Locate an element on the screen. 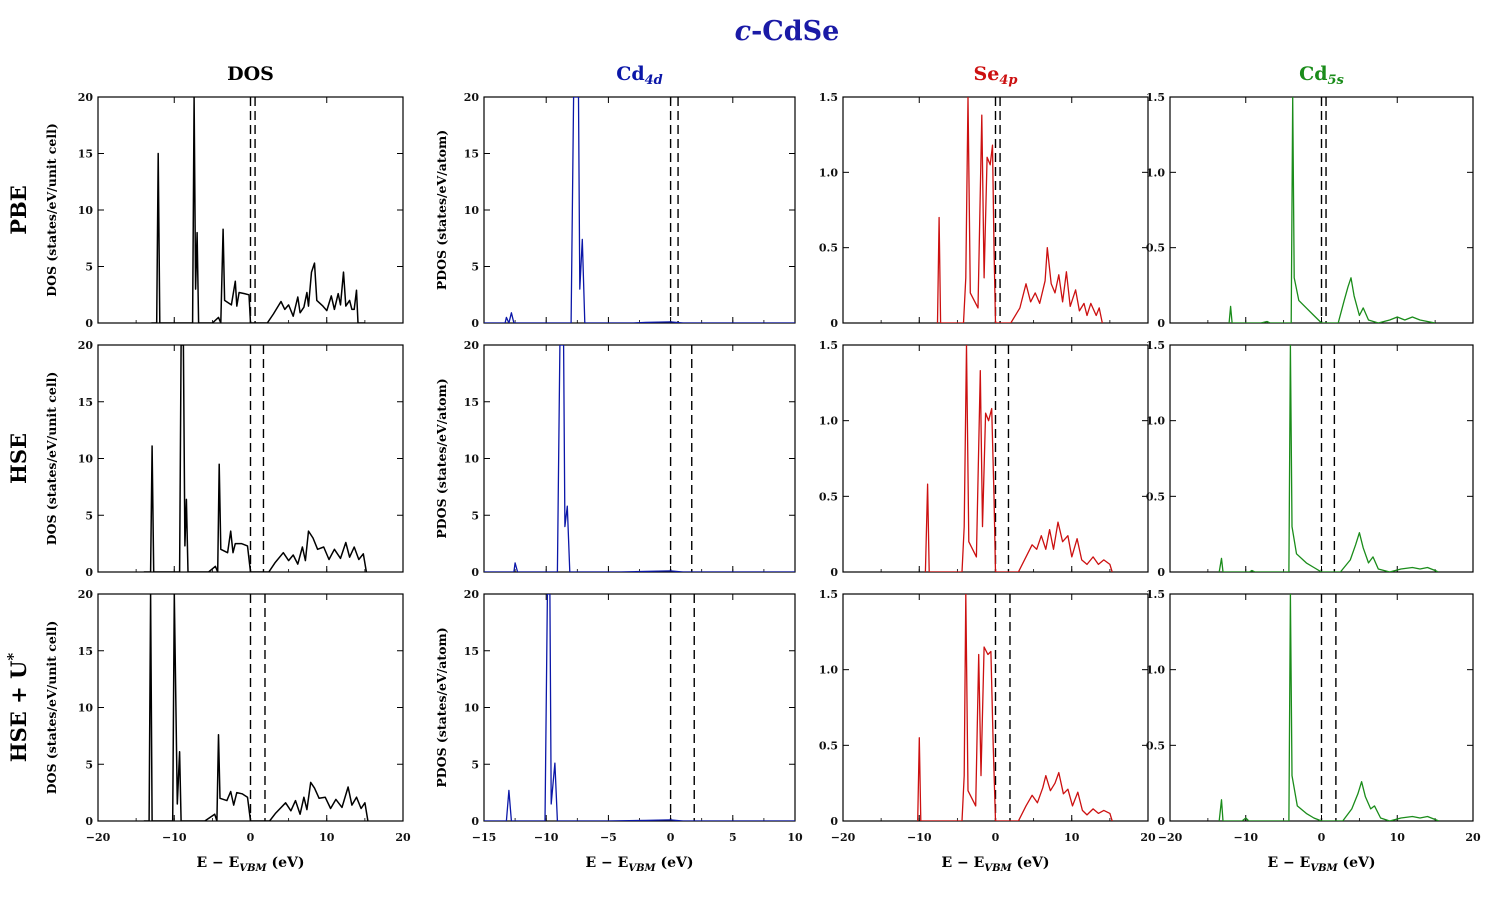 Image resolution: width=1500 pixels, height=914 pixels. row-label-1: HSE is located at coordinates (18, 458).